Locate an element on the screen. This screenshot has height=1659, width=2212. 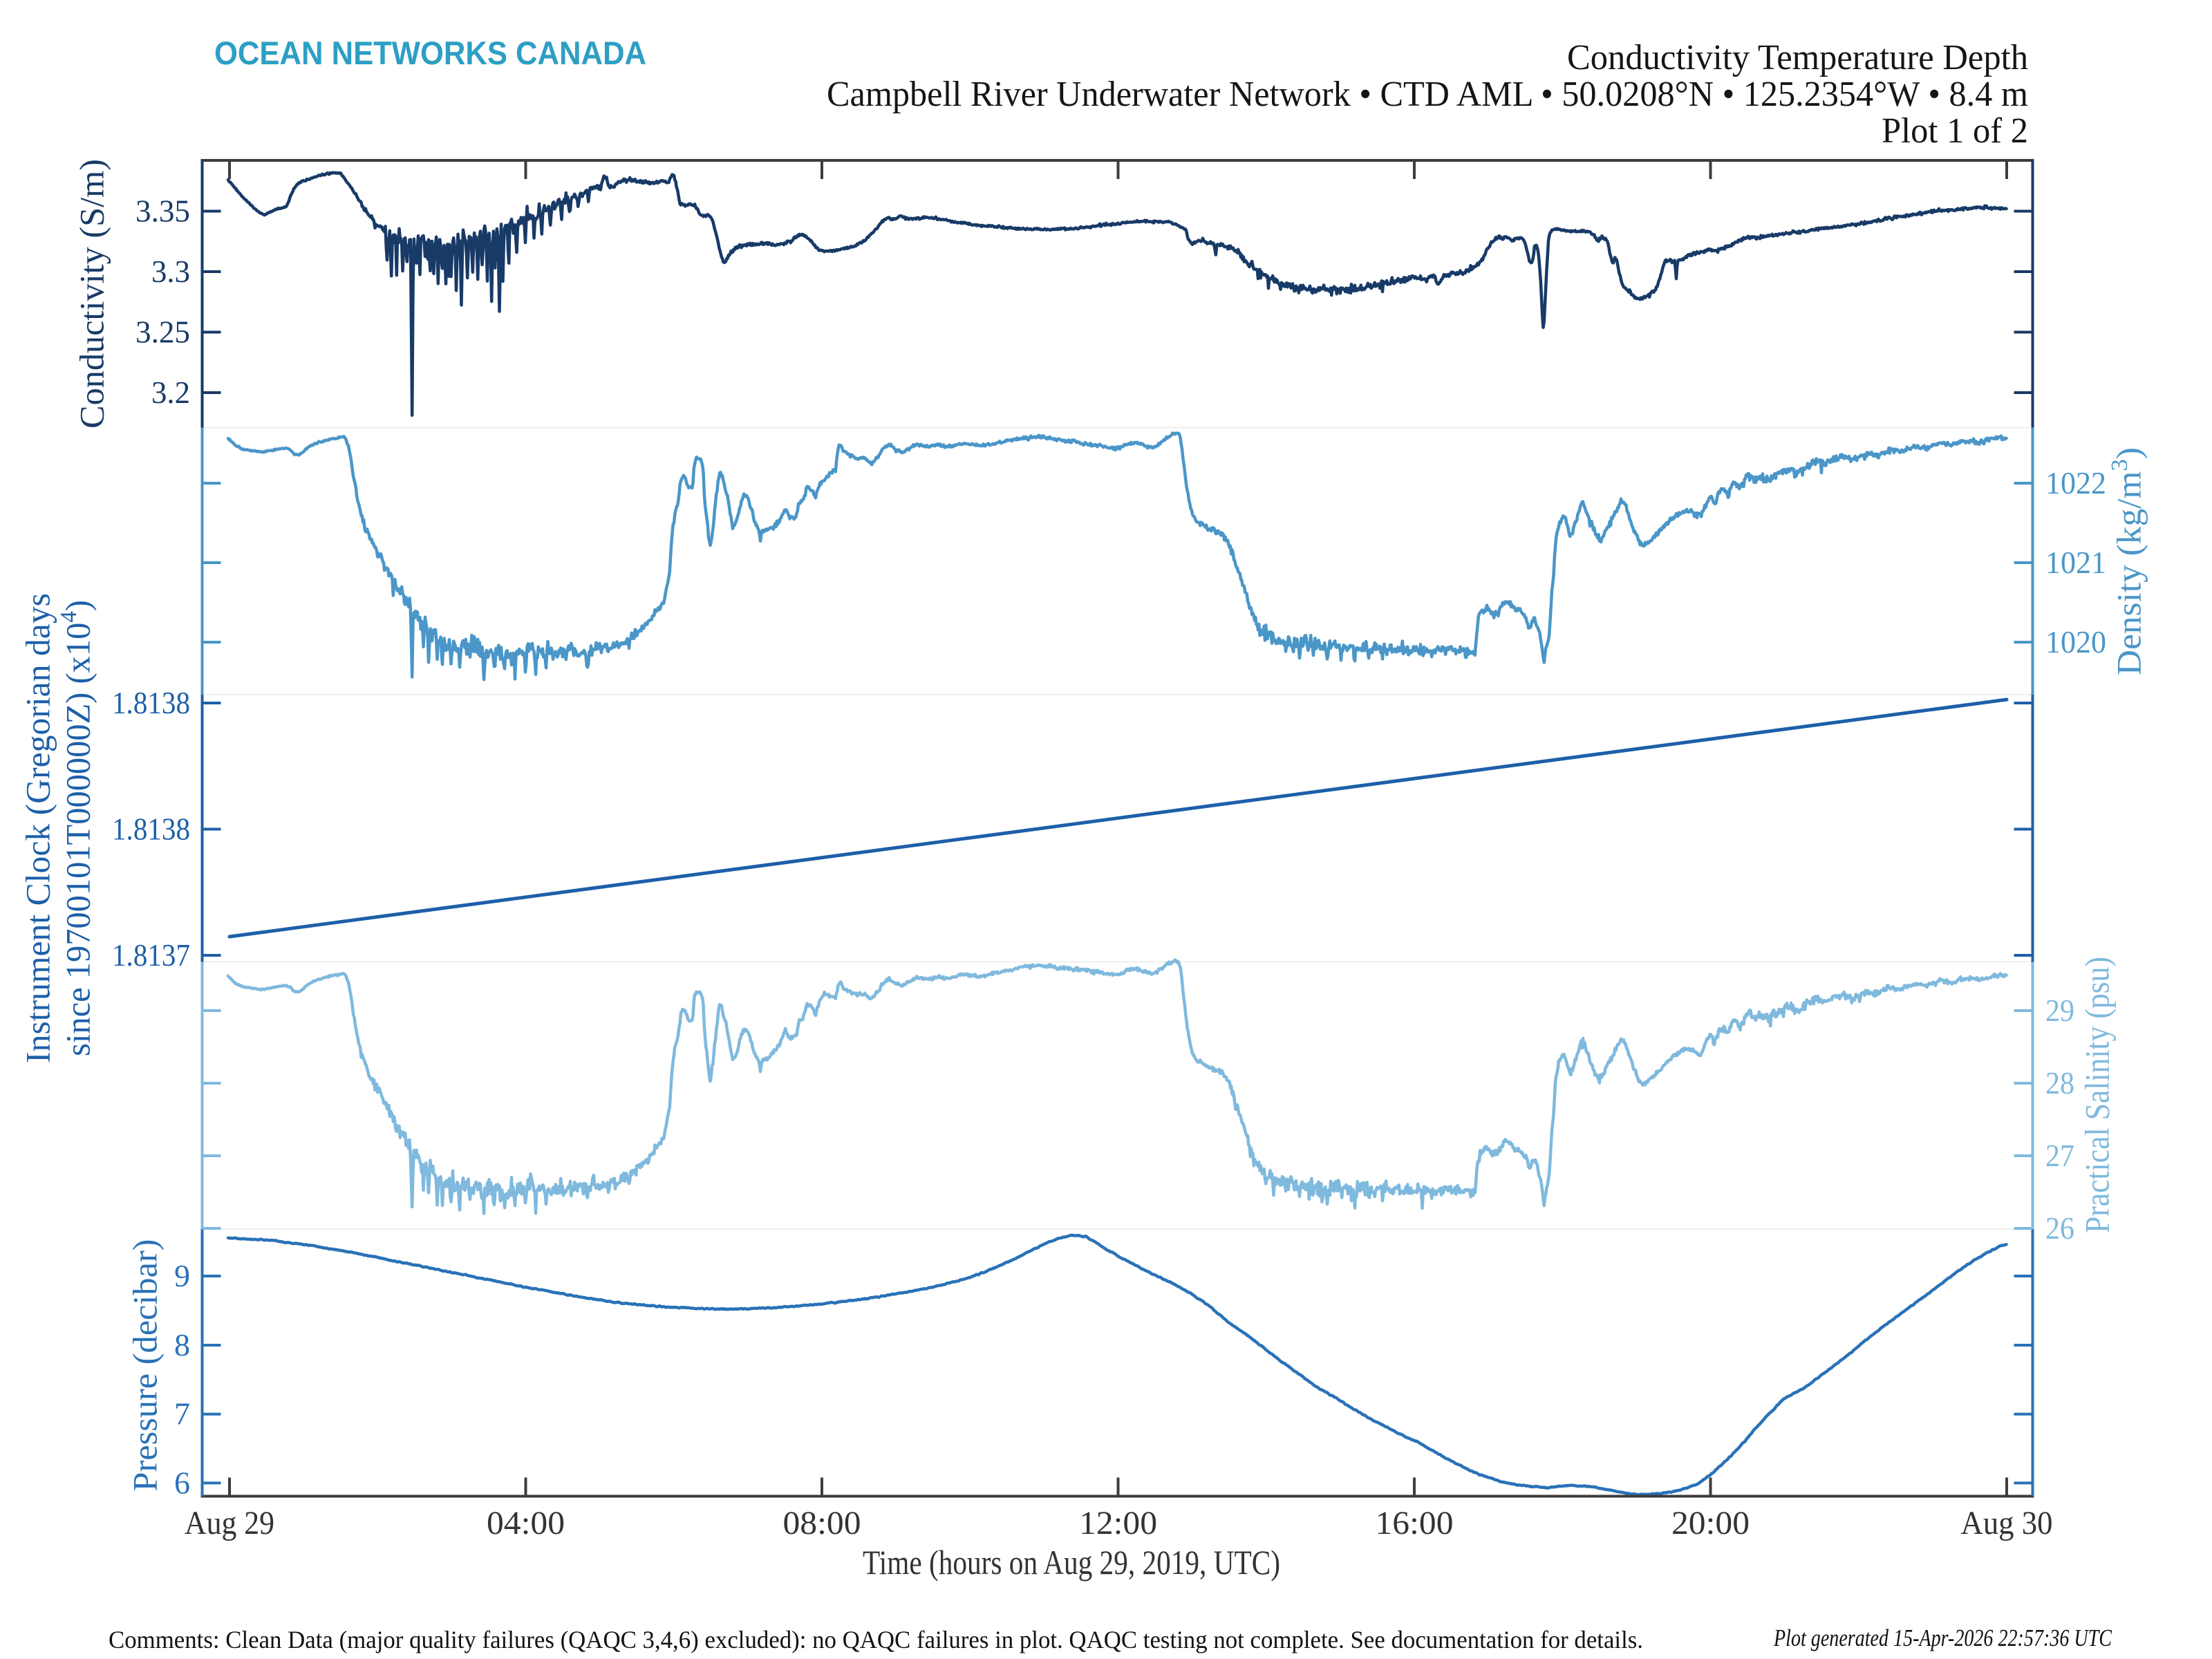
svg-text: 08:00 is located at coordinates (822, 1523).